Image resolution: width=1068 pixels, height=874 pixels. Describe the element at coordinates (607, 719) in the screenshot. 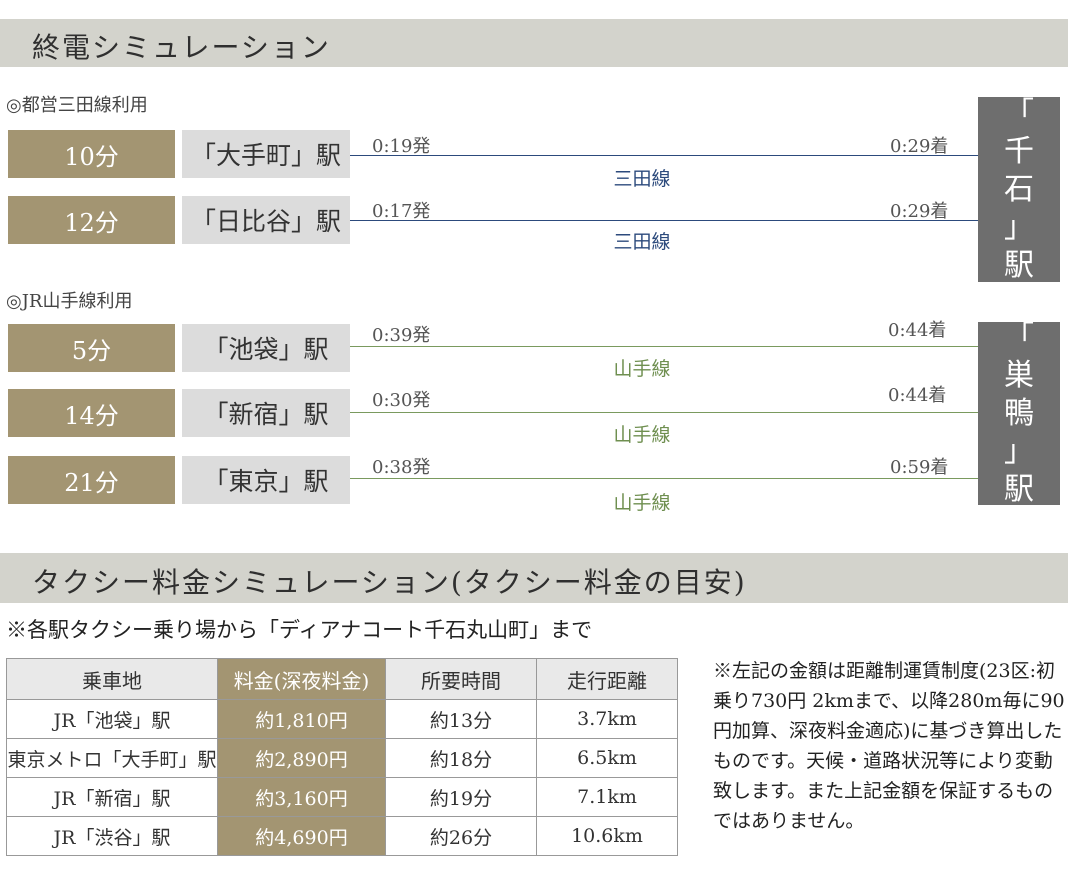

I see `table-cell: 3.7km` at that location.